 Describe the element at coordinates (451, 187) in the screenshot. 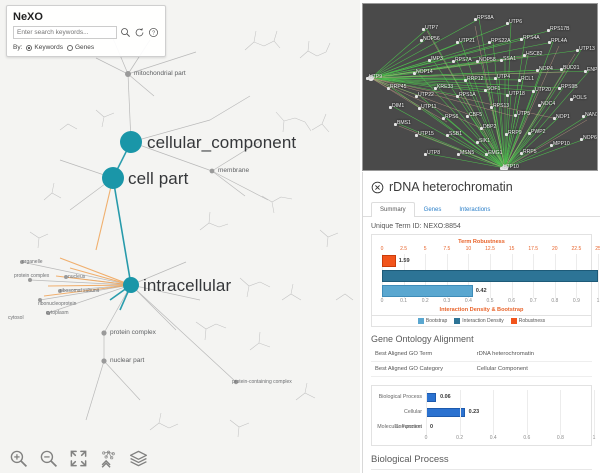

I see `page-title: rDNA heterochromatin` at that location.